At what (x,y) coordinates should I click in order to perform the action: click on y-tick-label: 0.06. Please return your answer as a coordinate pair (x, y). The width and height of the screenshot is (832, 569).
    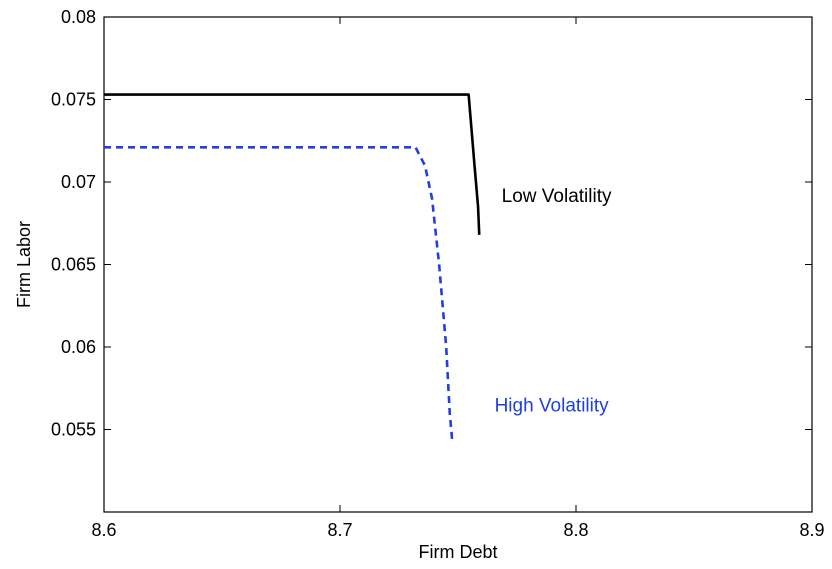
    Looking at the image, I should click on (78, 347).